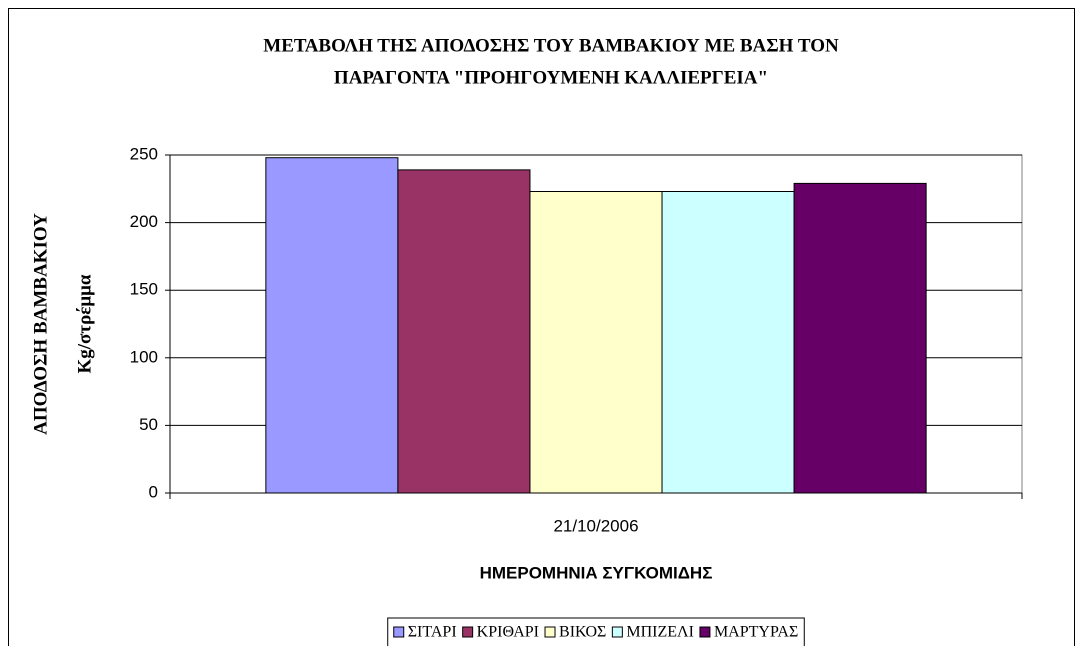 Image resolution: width=1083 pixels, height=646 pixels. What do you see at coordinates (595, 525) in the screenshot?
I see `x-tick-label: 21/10/2006` at bounding box center [595, 525].